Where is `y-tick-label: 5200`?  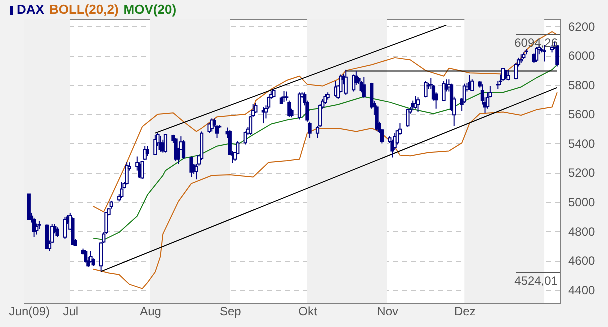 y-tick-label: 5200 is located at coordinates (582, 173).